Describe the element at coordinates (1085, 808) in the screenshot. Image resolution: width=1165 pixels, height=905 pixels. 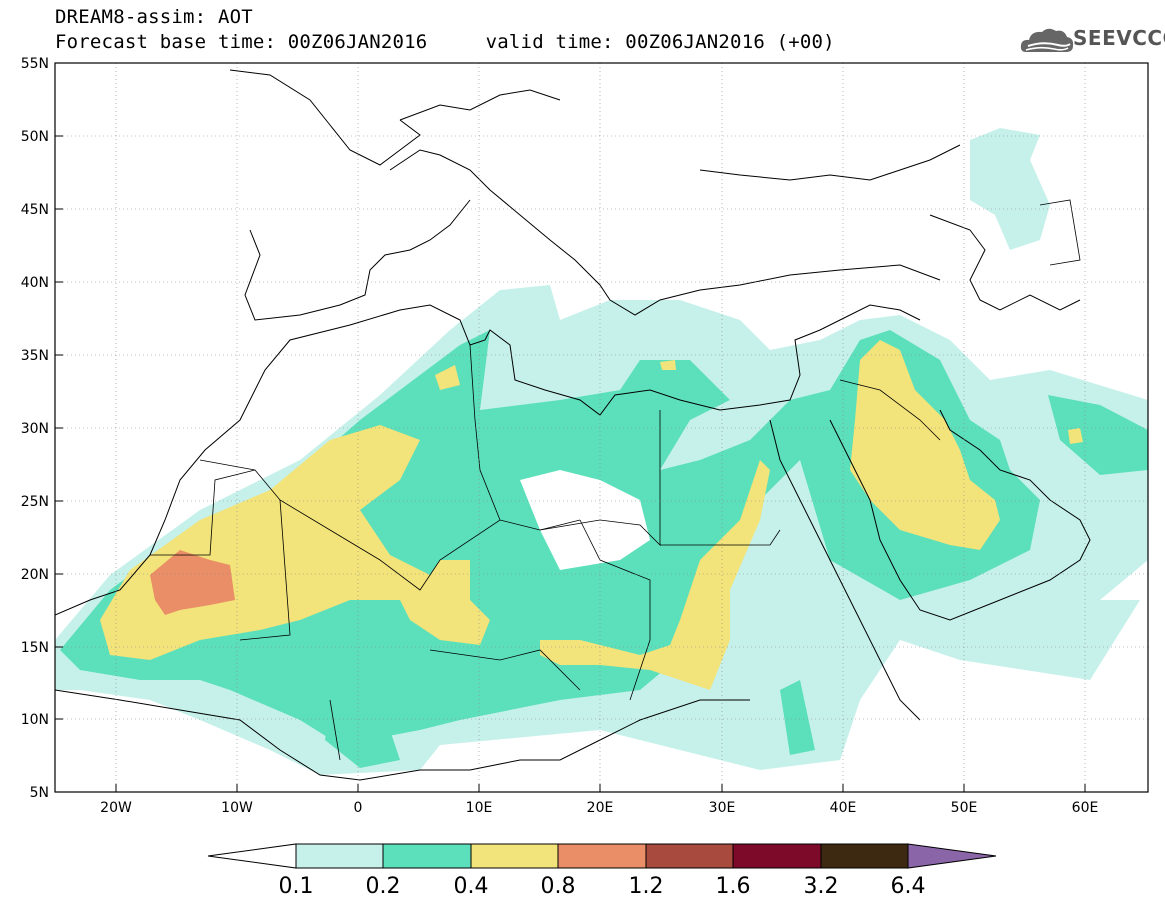
I see `lon-label: 60E` at that location.